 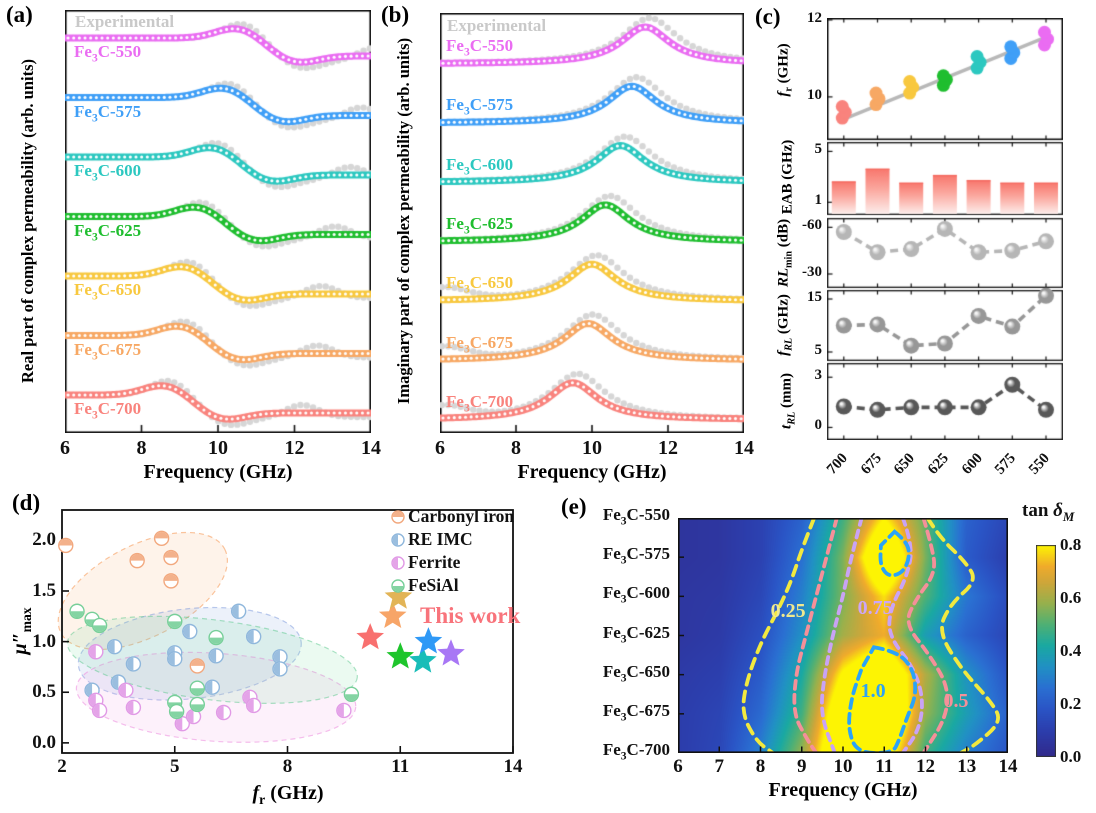 What do you see at coordinates (108, 172) in the screenshot?
I see `series-label: Fe3C-600` at bounding box center [108, 172].